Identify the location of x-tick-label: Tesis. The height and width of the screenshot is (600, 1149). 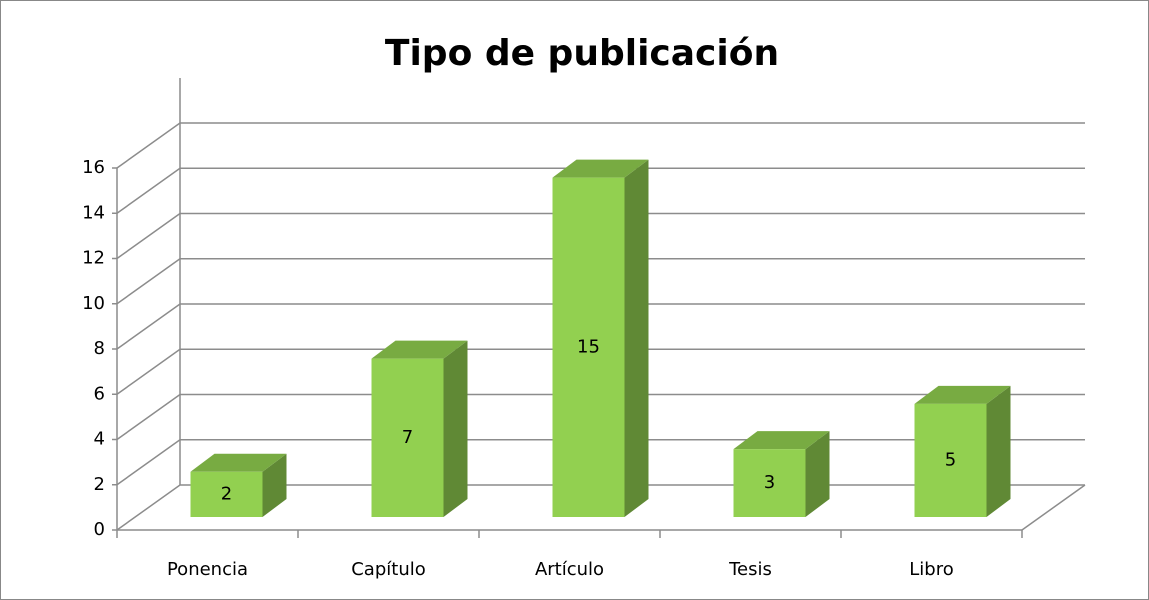
(750, 569).